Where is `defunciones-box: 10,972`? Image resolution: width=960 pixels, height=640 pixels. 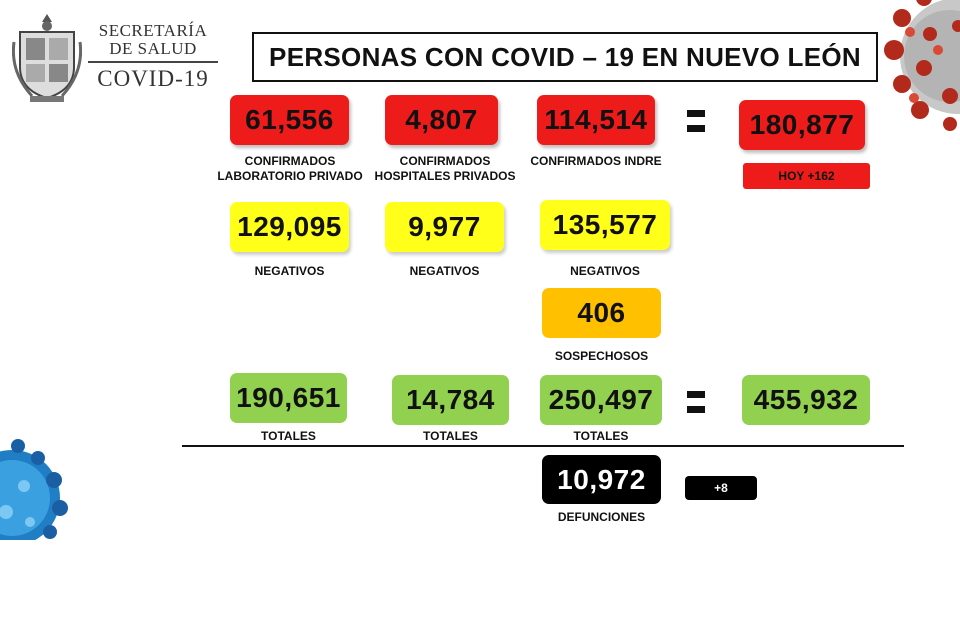
defunciones-box: 10,972 is located at coordinates (601, 479).